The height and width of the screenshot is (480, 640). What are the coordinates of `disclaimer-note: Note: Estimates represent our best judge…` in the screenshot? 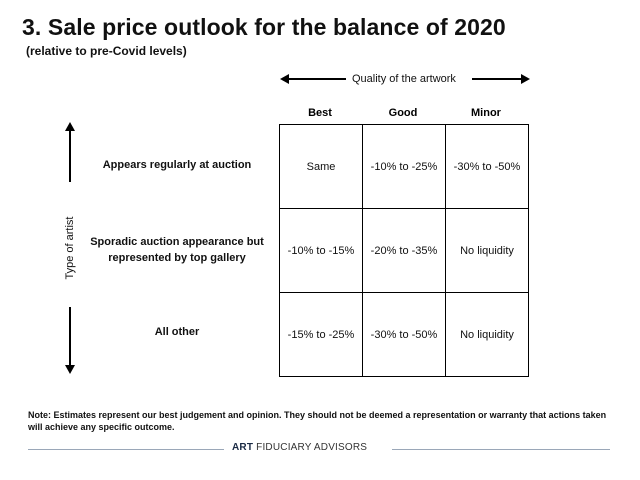 It's located at (317, 421).